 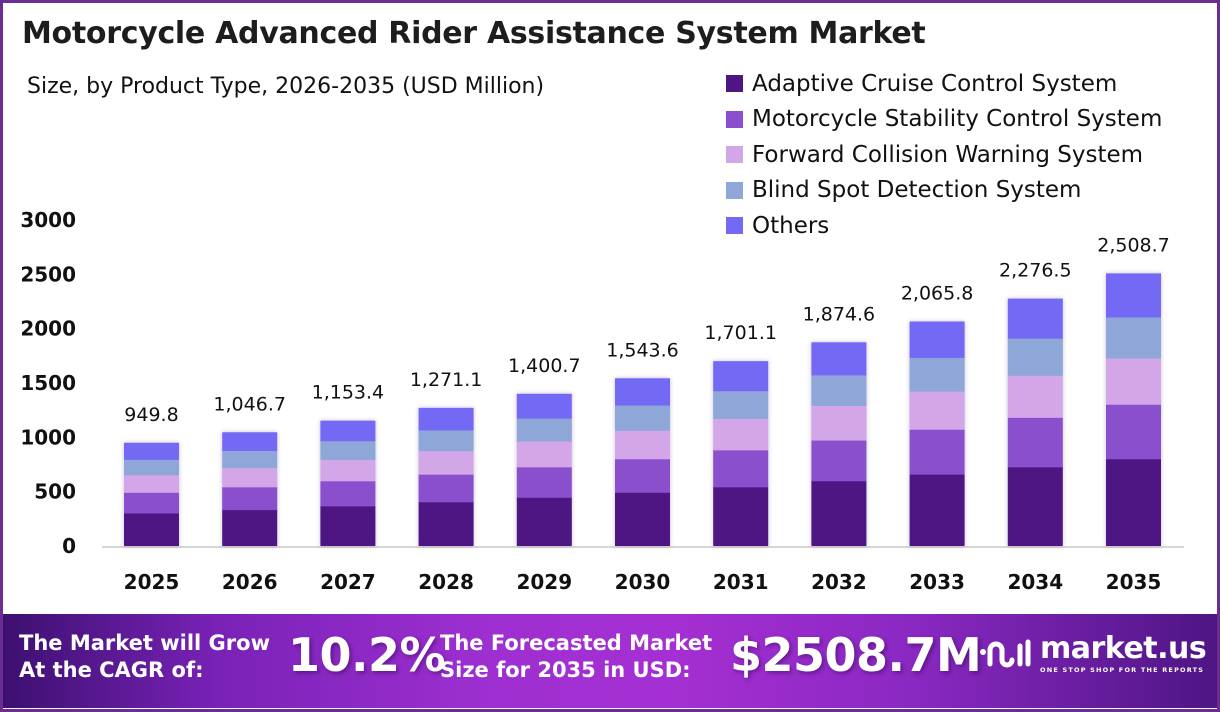 What do you see at coordinates (544, 582) in the screenshot?
I see `x-tick-label: 2029` at bounding box center [544, 582].